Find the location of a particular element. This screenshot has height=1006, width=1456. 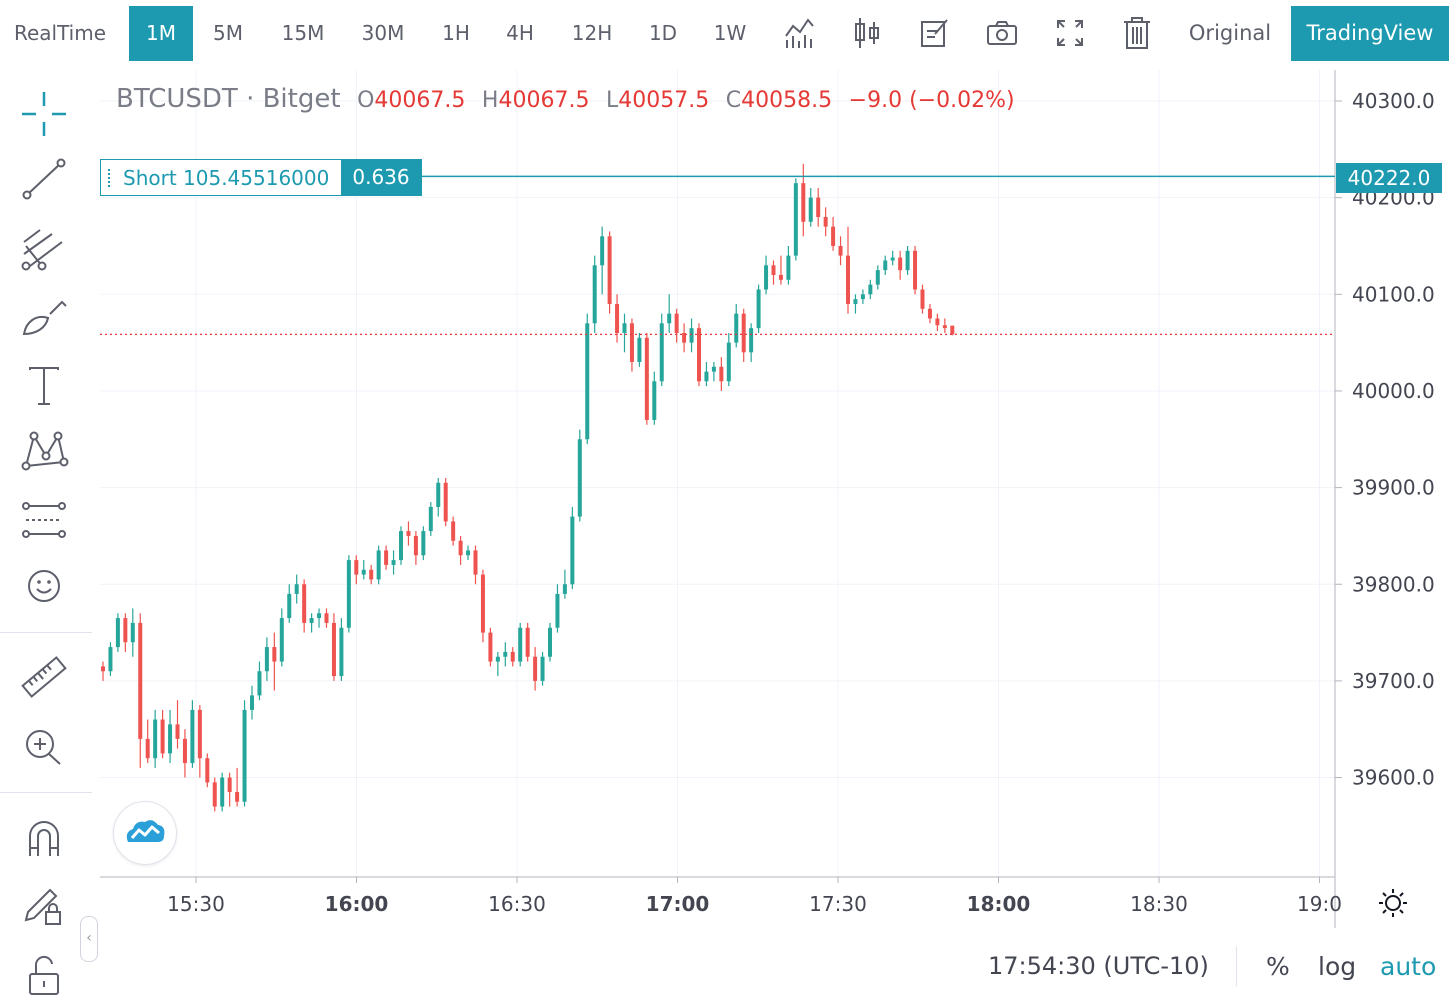

edit-icon is located at coordinates (934, 33).